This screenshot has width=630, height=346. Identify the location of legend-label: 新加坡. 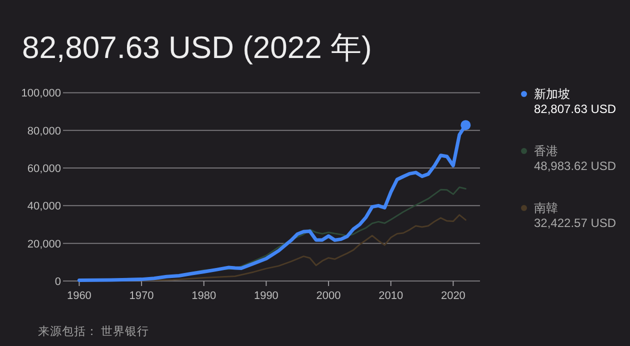
(552, 94).